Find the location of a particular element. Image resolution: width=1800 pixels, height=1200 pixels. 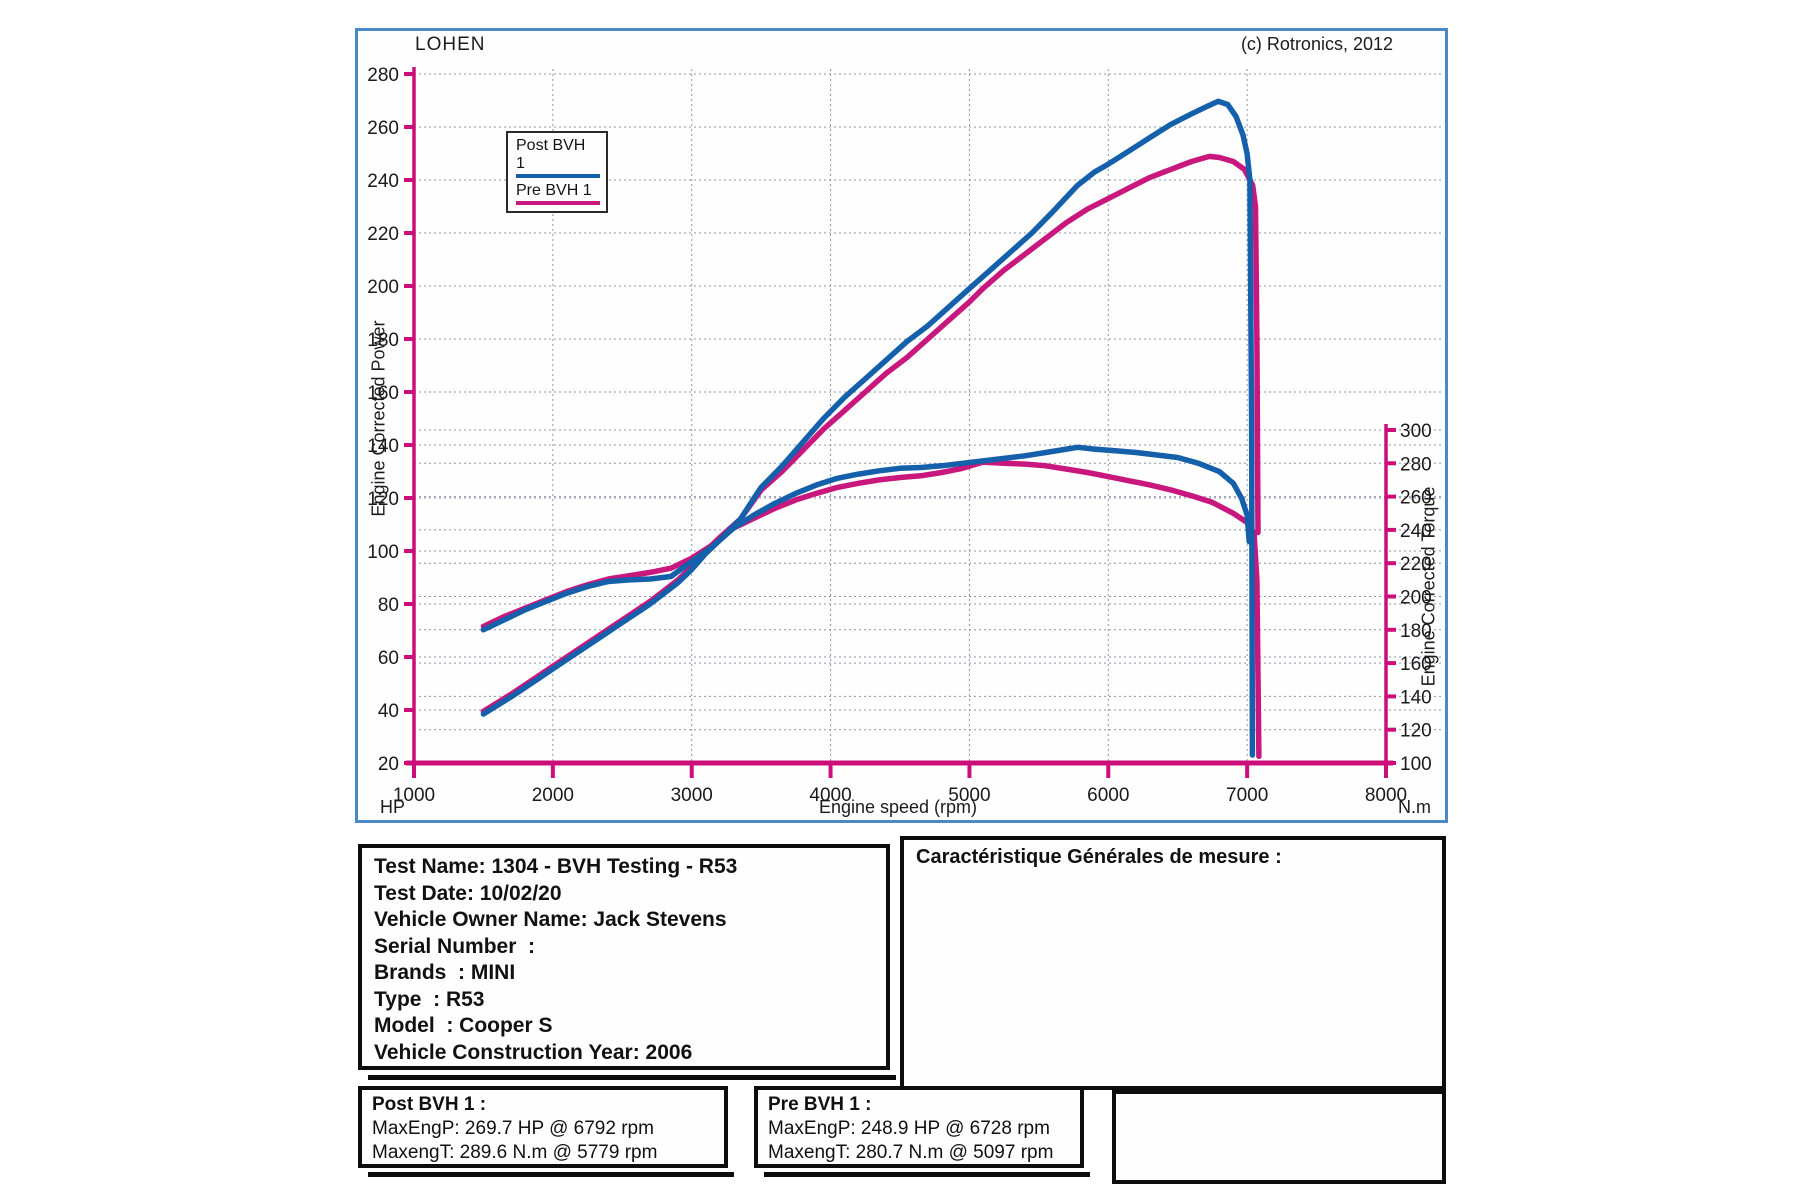

pre-max-torque: MaxengT: 280.7 N.m @ 5097 rpm is located at coordinates (911, 1152).